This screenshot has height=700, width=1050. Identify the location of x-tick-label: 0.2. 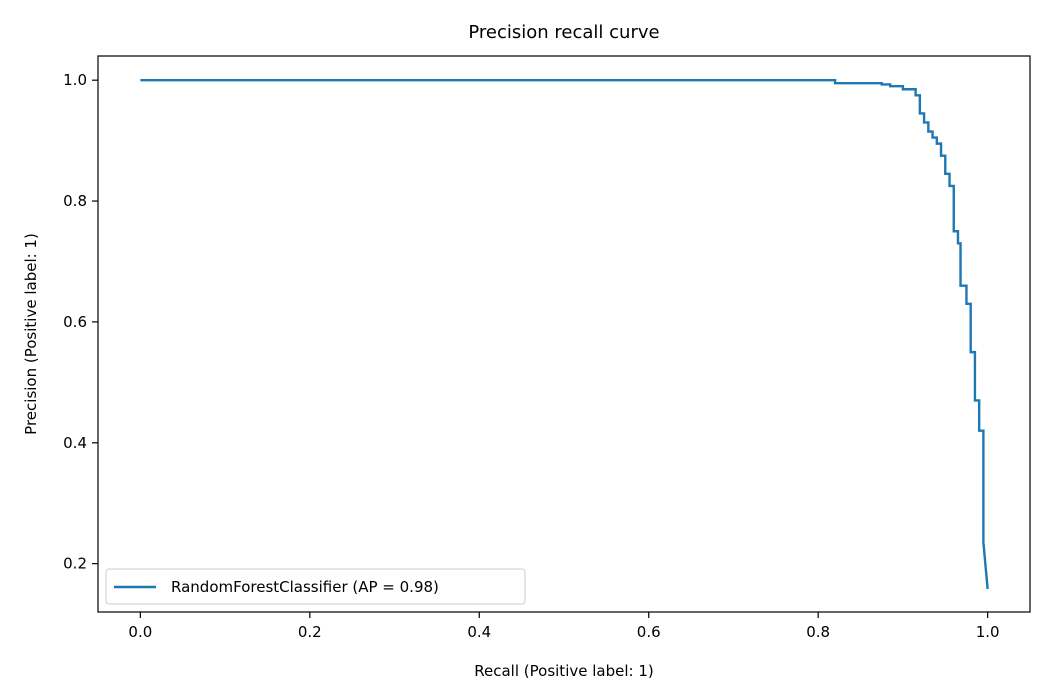
(310, 632).